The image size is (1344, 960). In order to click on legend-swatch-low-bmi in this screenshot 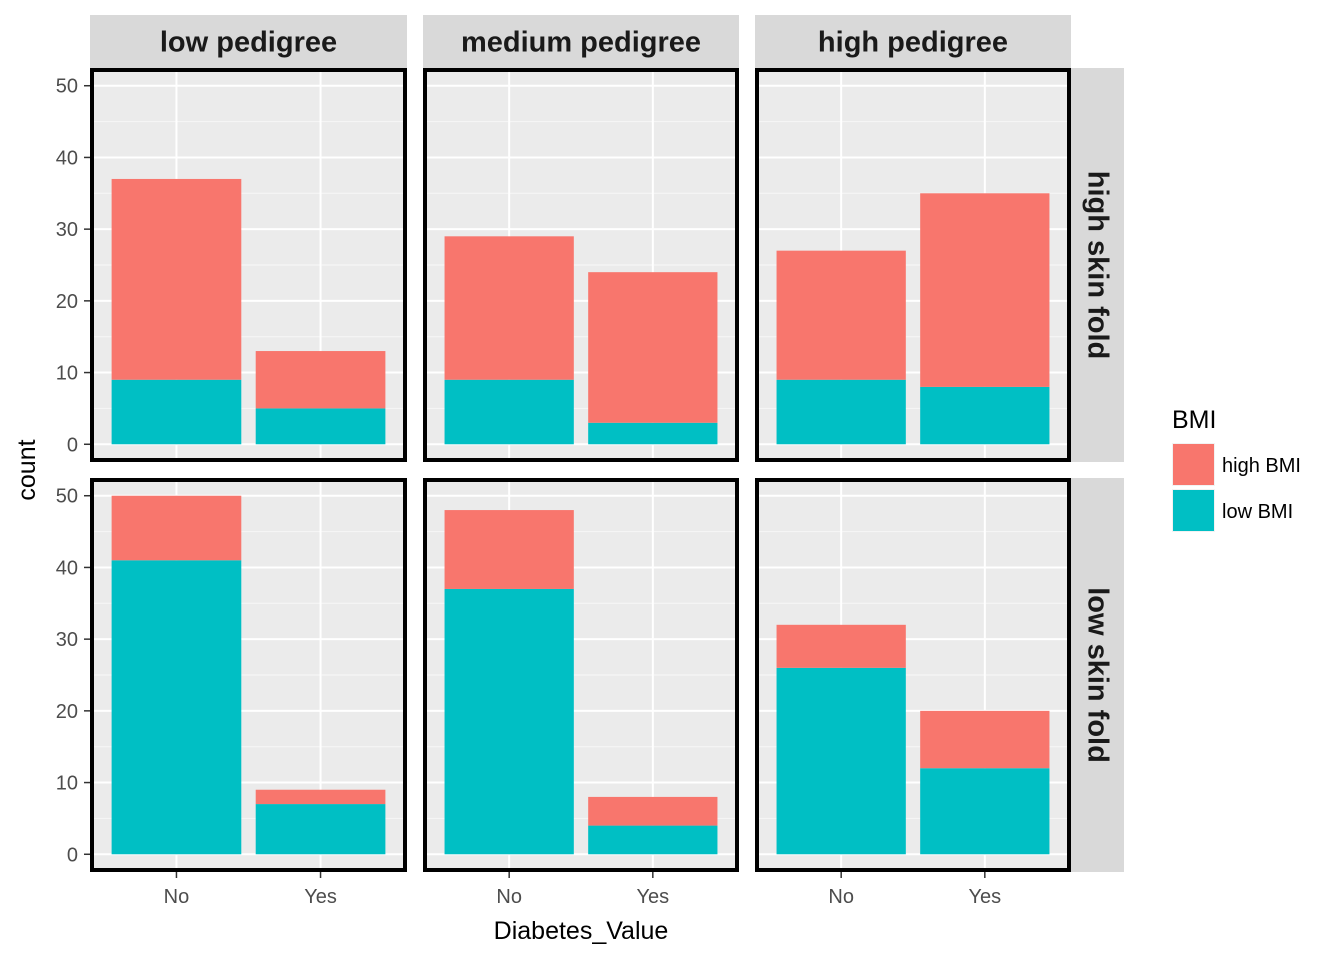, I will do `click(1193, 510)`.